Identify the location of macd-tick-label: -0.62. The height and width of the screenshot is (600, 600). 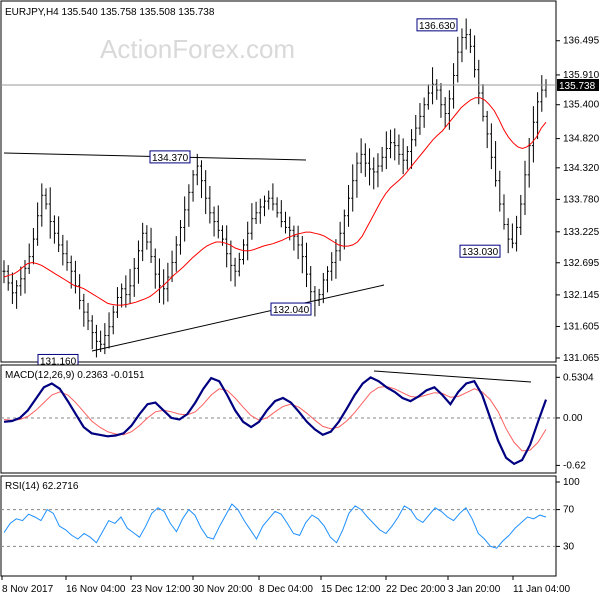
(574, 465).